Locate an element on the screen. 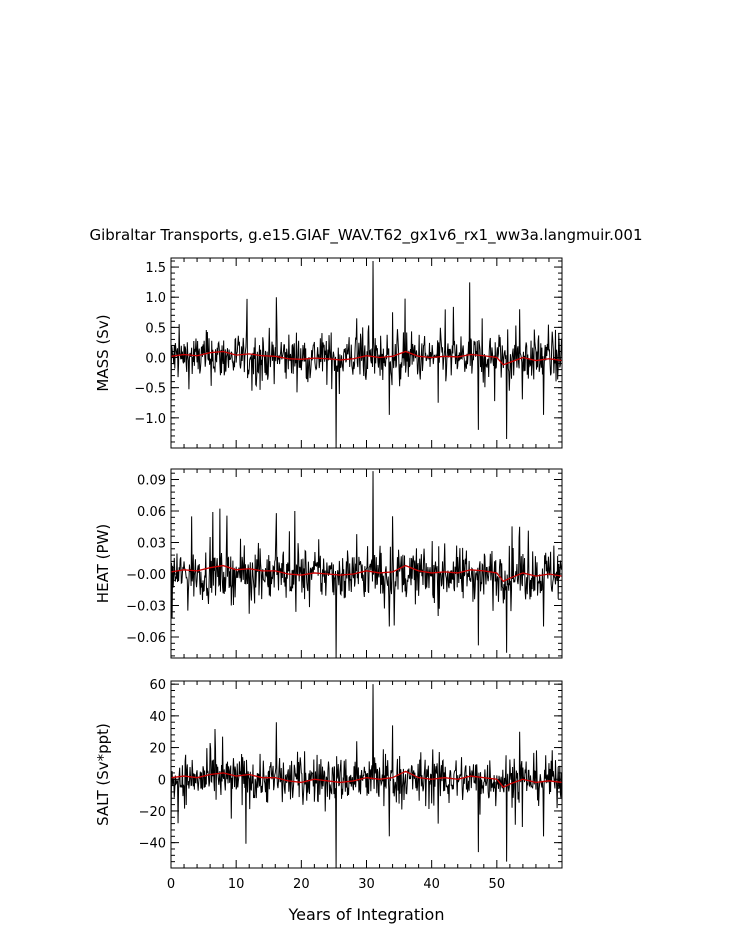 The width and height of the screenshot is (733, 945). x-tick-label: 30 is located at coordinates (366, 884).